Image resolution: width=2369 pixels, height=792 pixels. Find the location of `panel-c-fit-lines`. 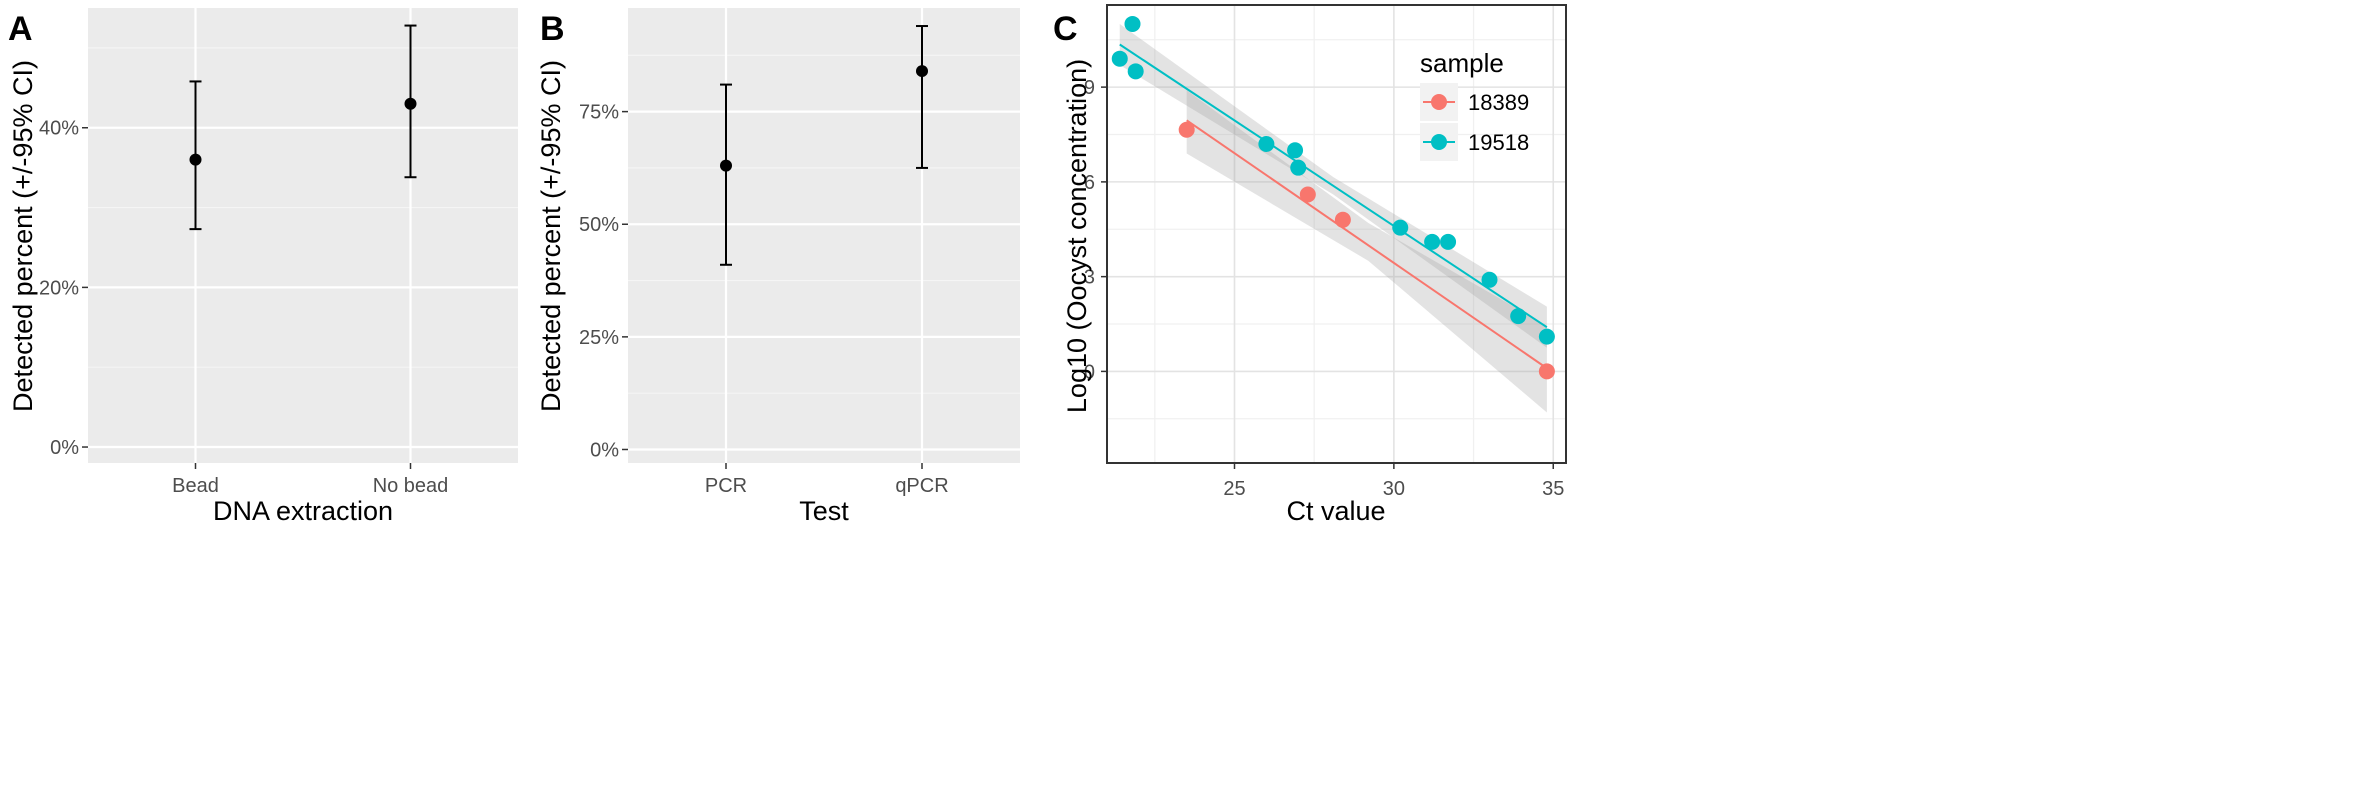

panel-c-fit-lines is located at coordinates (1333, 206).